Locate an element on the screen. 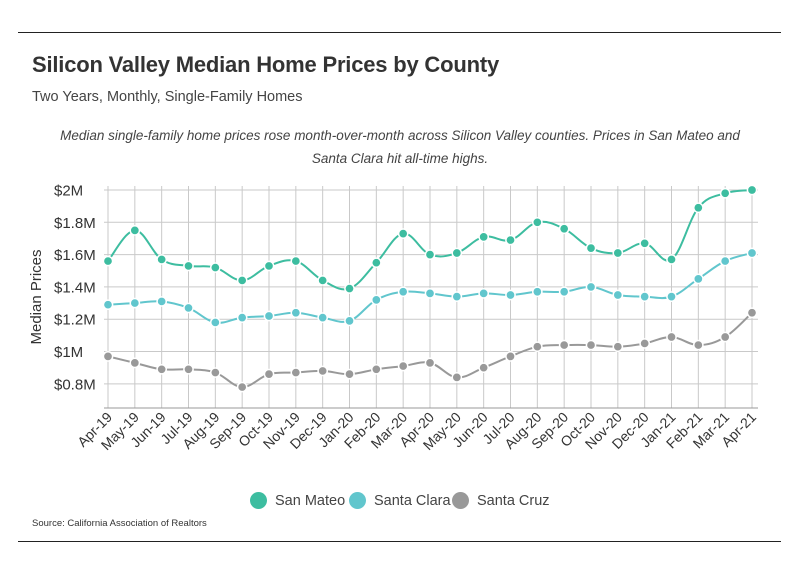  legend: San Mateo Santa Clara Santa Cruz is located at coordinates (399, 503).